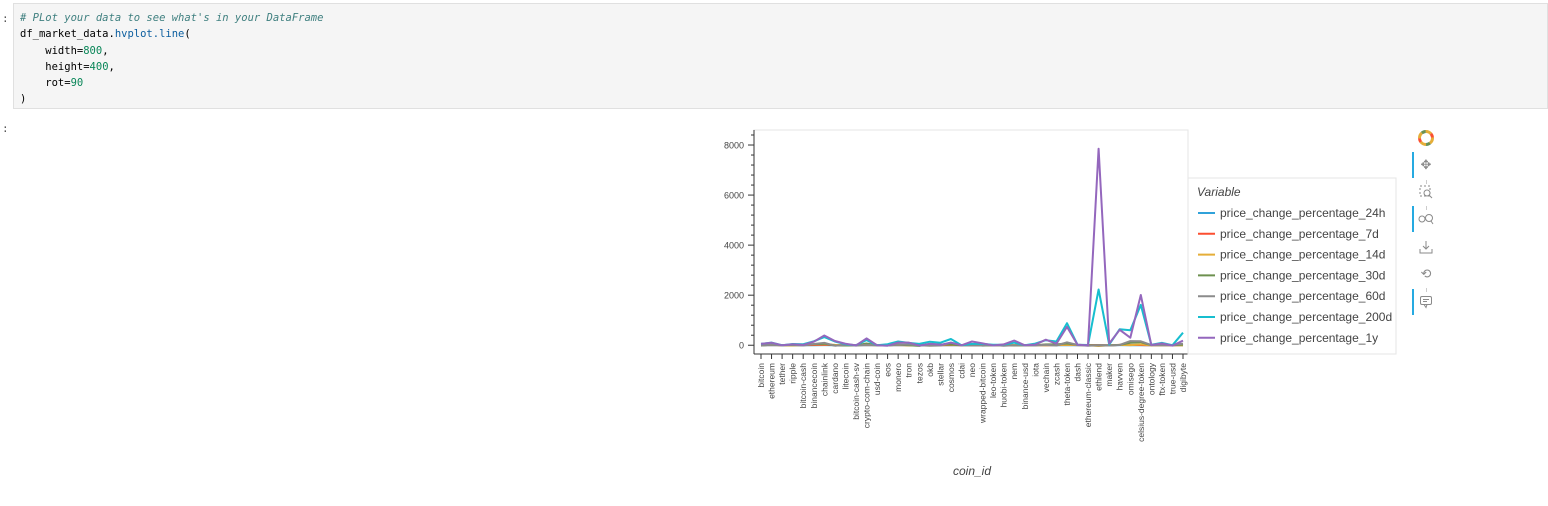 Image resolution: width=1548 pixels, height=506 pixels. Describe the element at coordinates (972, 370) in the screenshot. I see `x-tick-label: neo` at that location.